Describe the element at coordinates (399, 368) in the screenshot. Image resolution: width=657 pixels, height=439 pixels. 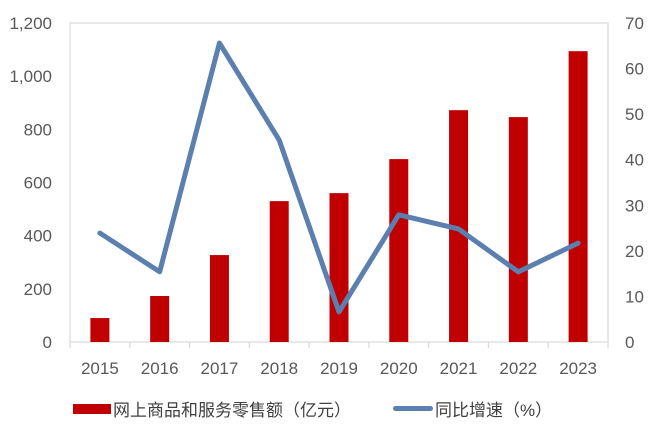
I see `x-tick-label: 2020` at that location.